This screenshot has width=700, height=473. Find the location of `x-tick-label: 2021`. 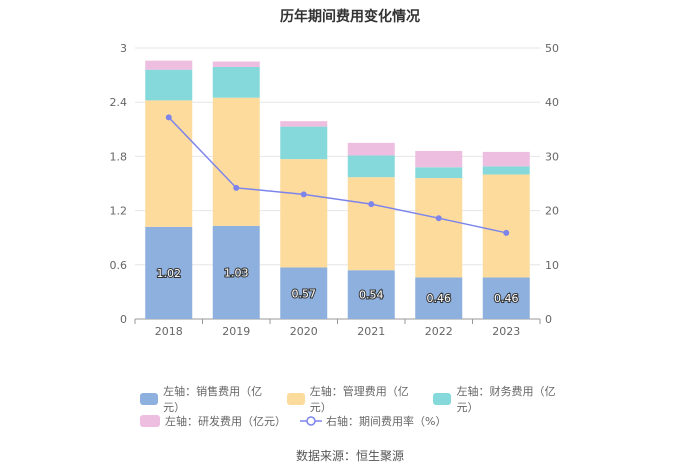

x-tick-label: 2021 is located at coordinates (371, 331).